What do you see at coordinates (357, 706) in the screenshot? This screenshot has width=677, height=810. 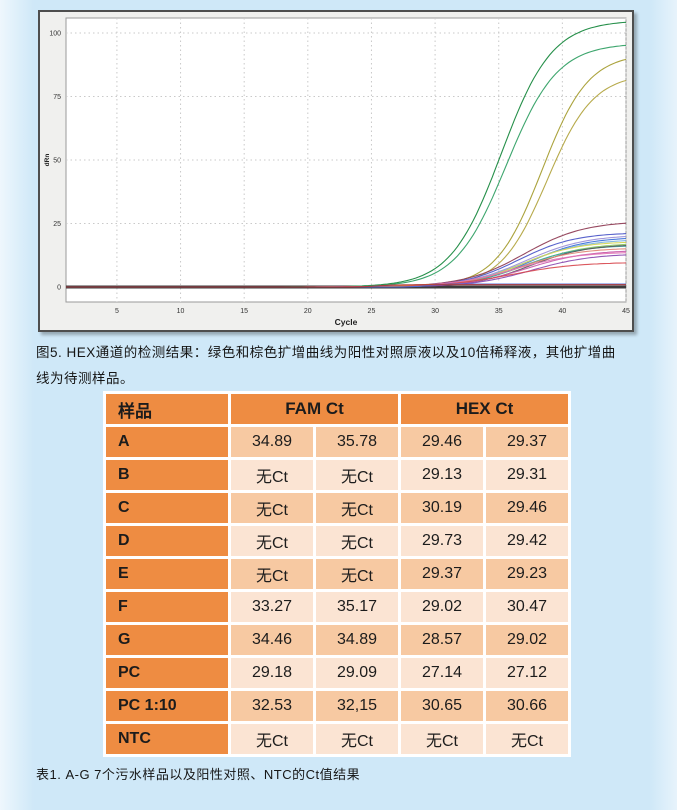 I see `fam-ct-value: 32,15` at bounding box center [357, 706].